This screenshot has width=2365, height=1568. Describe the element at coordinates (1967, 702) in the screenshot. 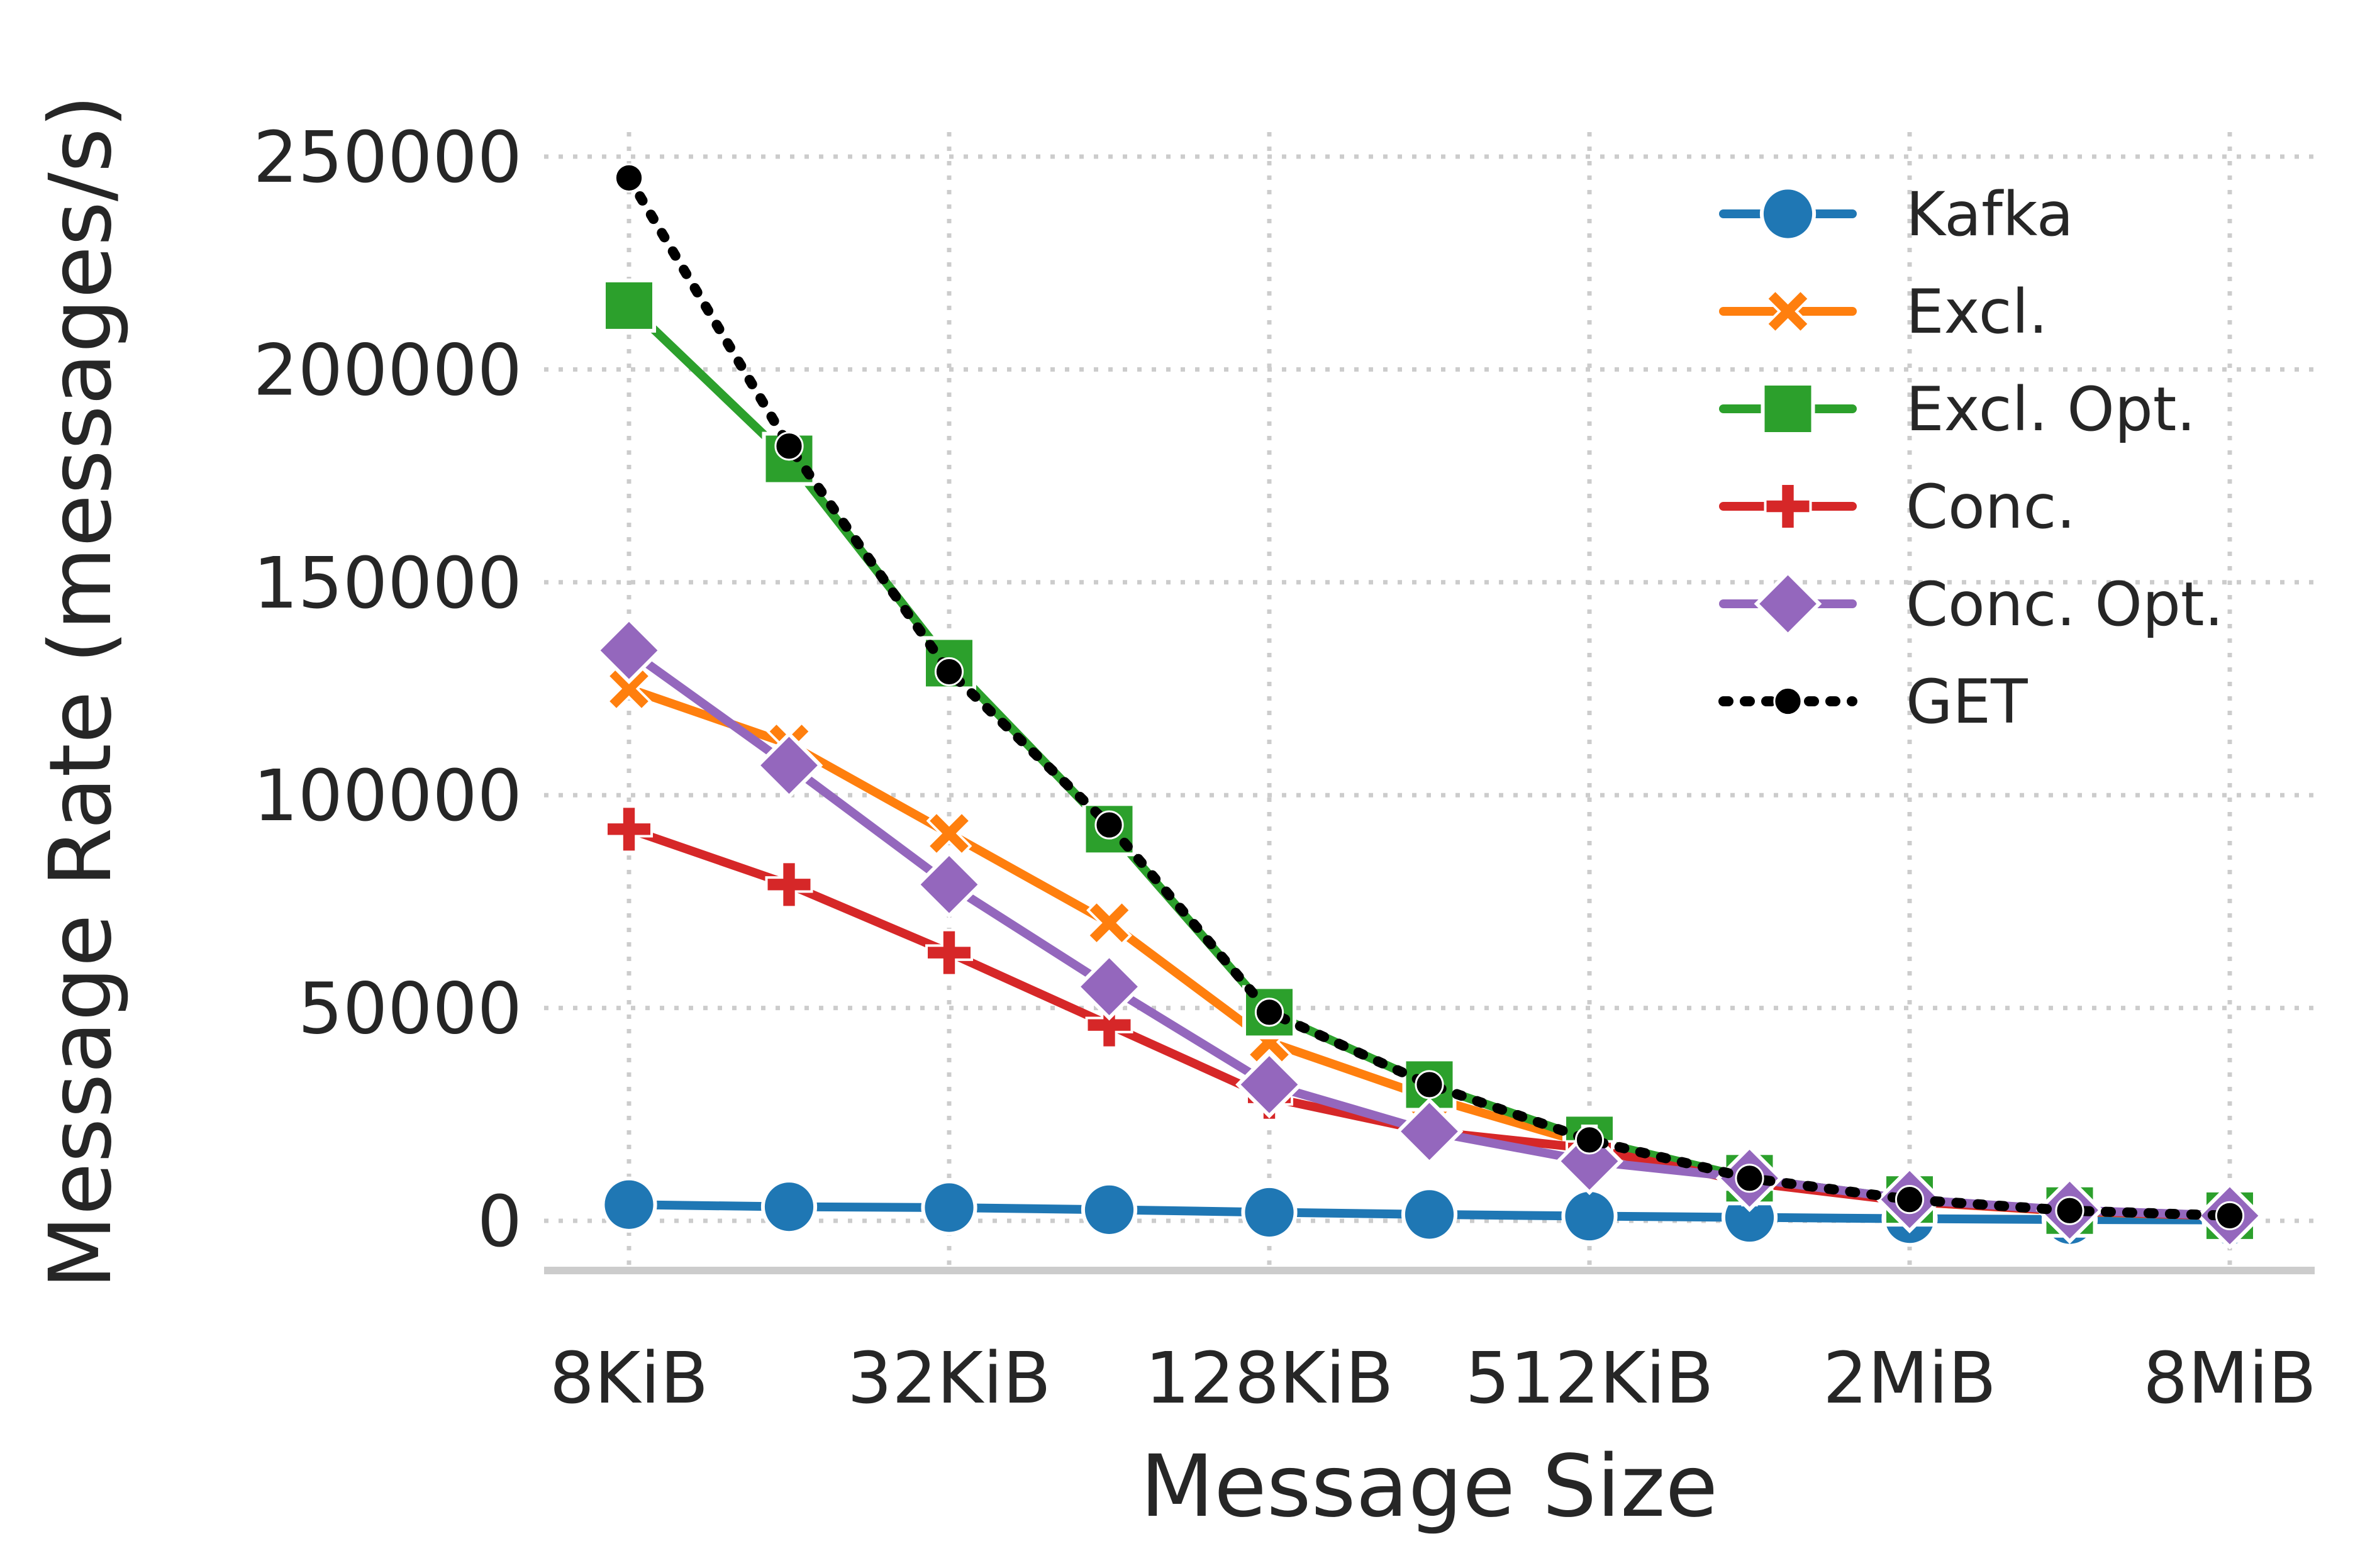

I see `legend-label: GET` at that location.